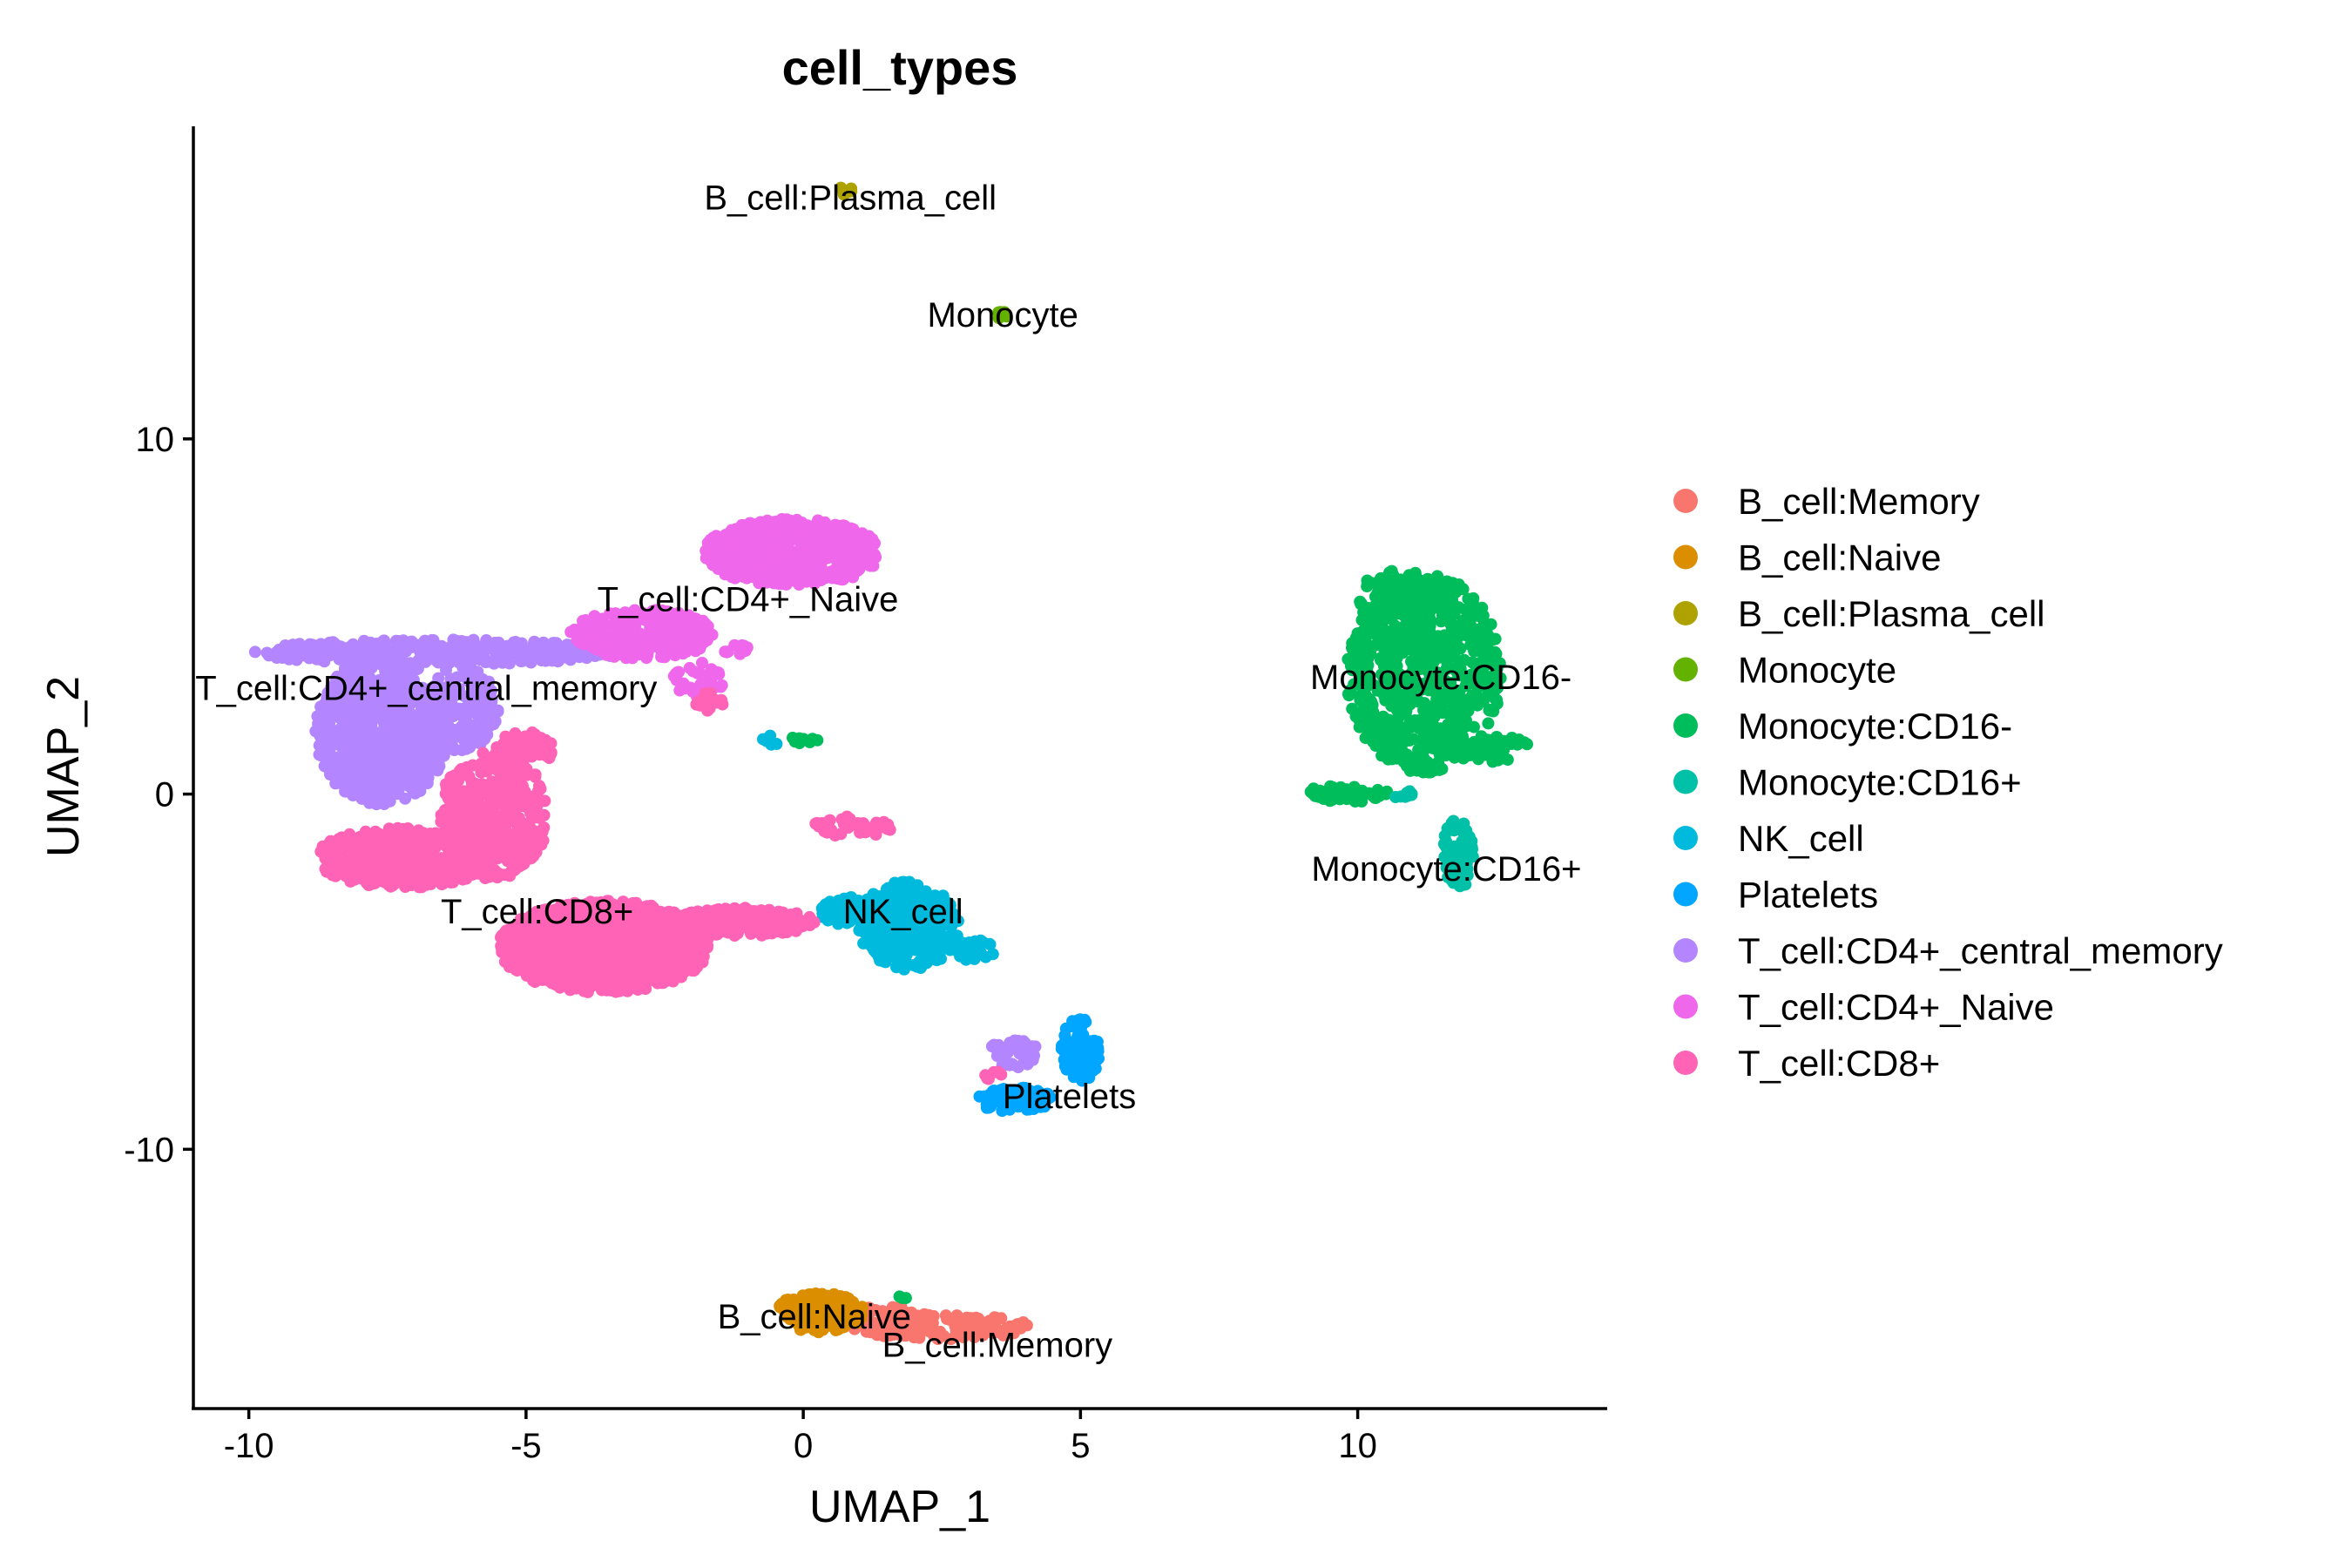 The image size is (2352, 1568). I want to click on series-3-points, so click(1003, 315).